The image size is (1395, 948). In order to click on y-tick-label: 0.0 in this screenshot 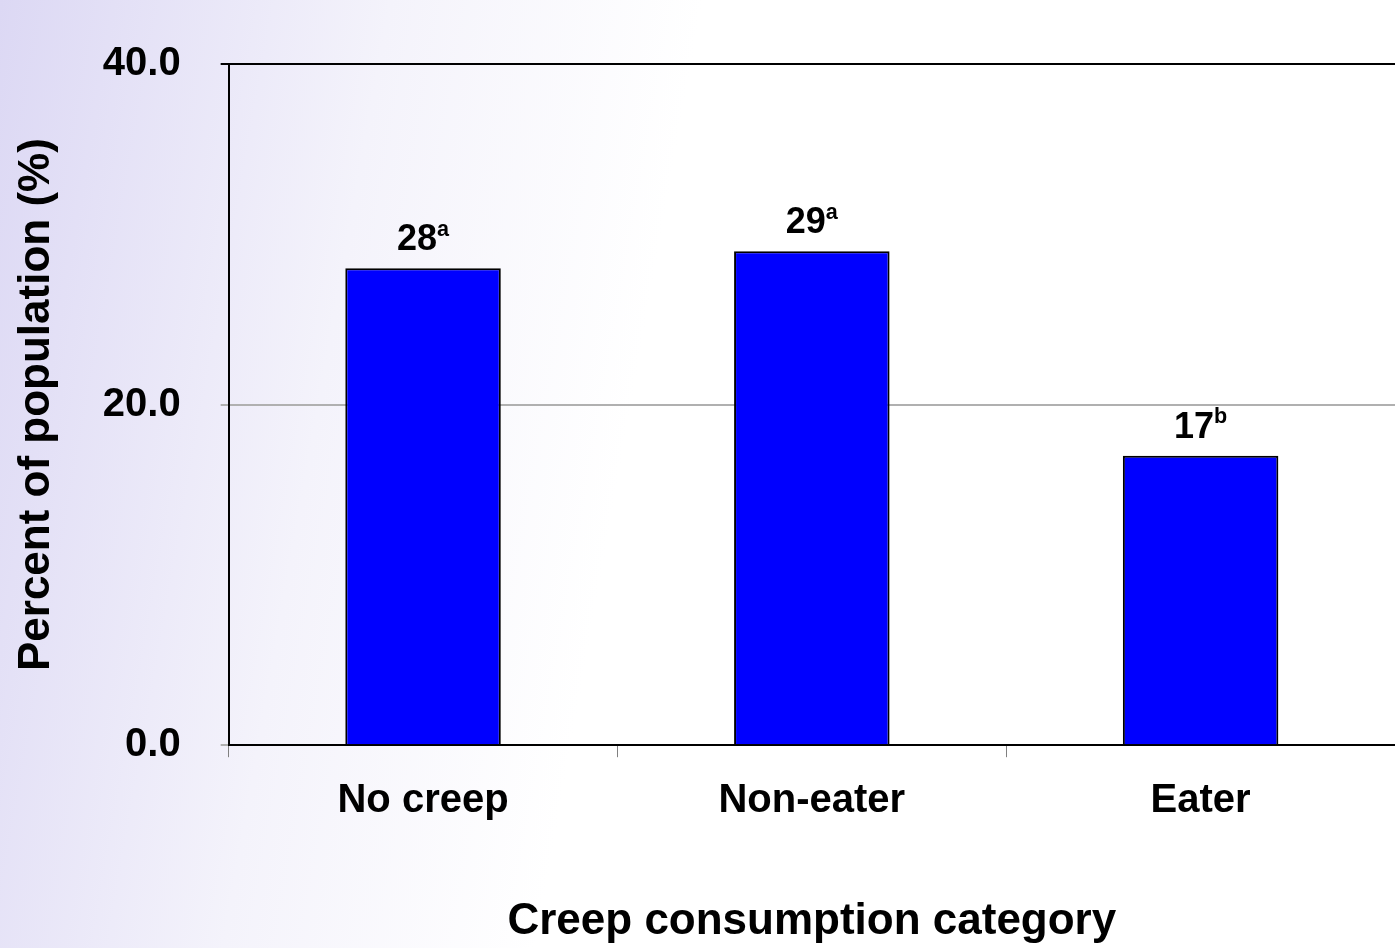, I will do `click(153, 742)`.